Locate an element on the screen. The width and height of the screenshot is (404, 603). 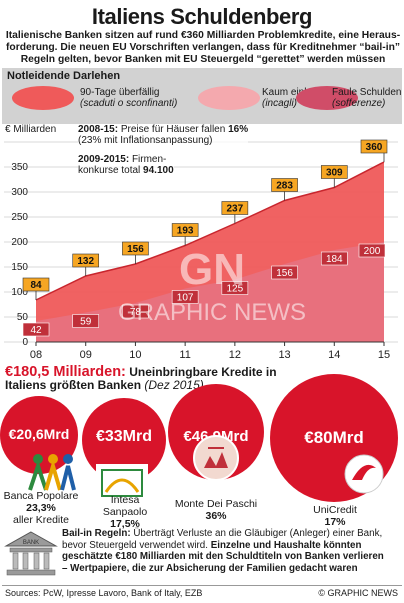
note-bankruptcies: 2009-2015: Firmen- konkurse total 94.100 is located at coordinates (126, 165).